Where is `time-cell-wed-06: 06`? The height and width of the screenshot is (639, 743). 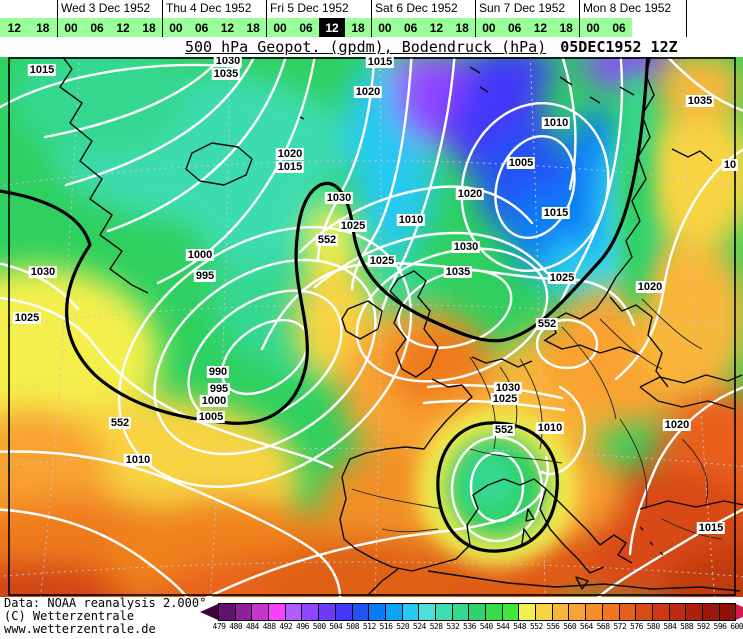 time-cell-wed-06: 06 is located at coordinates (97, 27).